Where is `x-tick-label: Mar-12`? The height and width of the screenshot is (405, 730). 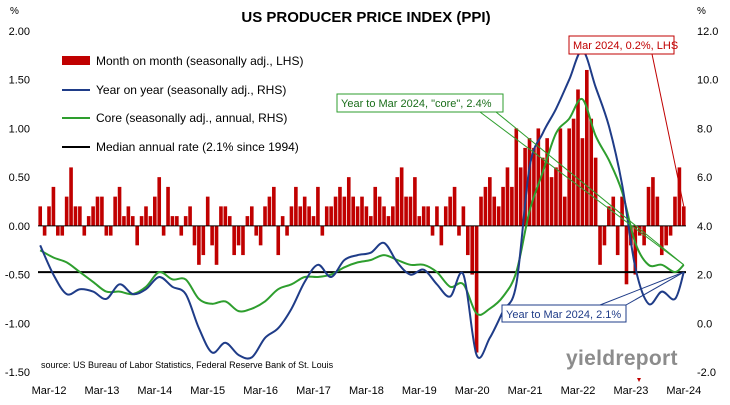 x-tick-label: Mar-12 is located at coordinates (49, 391).